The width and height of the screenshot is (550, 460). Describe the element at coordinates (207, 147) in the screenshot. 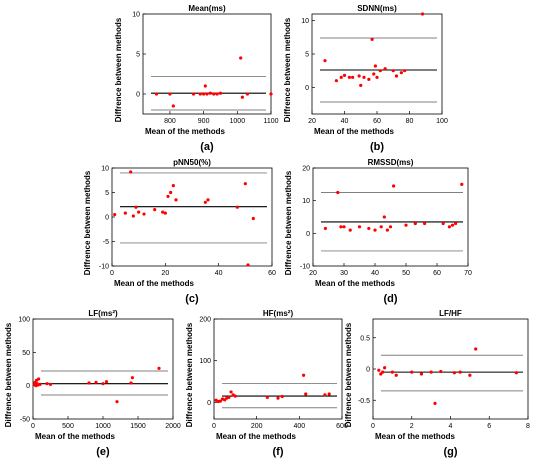

I see `panel-caption: (a)` at that location.